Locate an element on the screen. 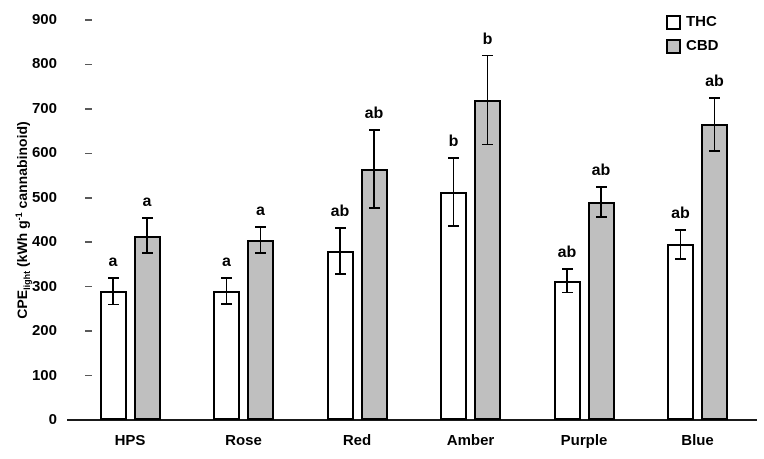 Image resolution: width=764 pixels, height=459 pixels. x-category-label: Purple is located at coordinates (584, 440).